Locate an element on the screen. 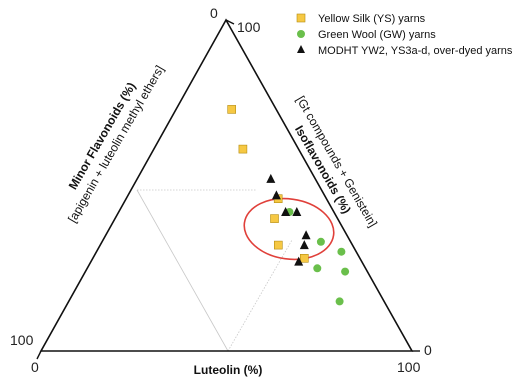 The width and height of the screenshot is (512, 377). tick-top-iso-hundred: 100 is located at coordinates (249, 27).